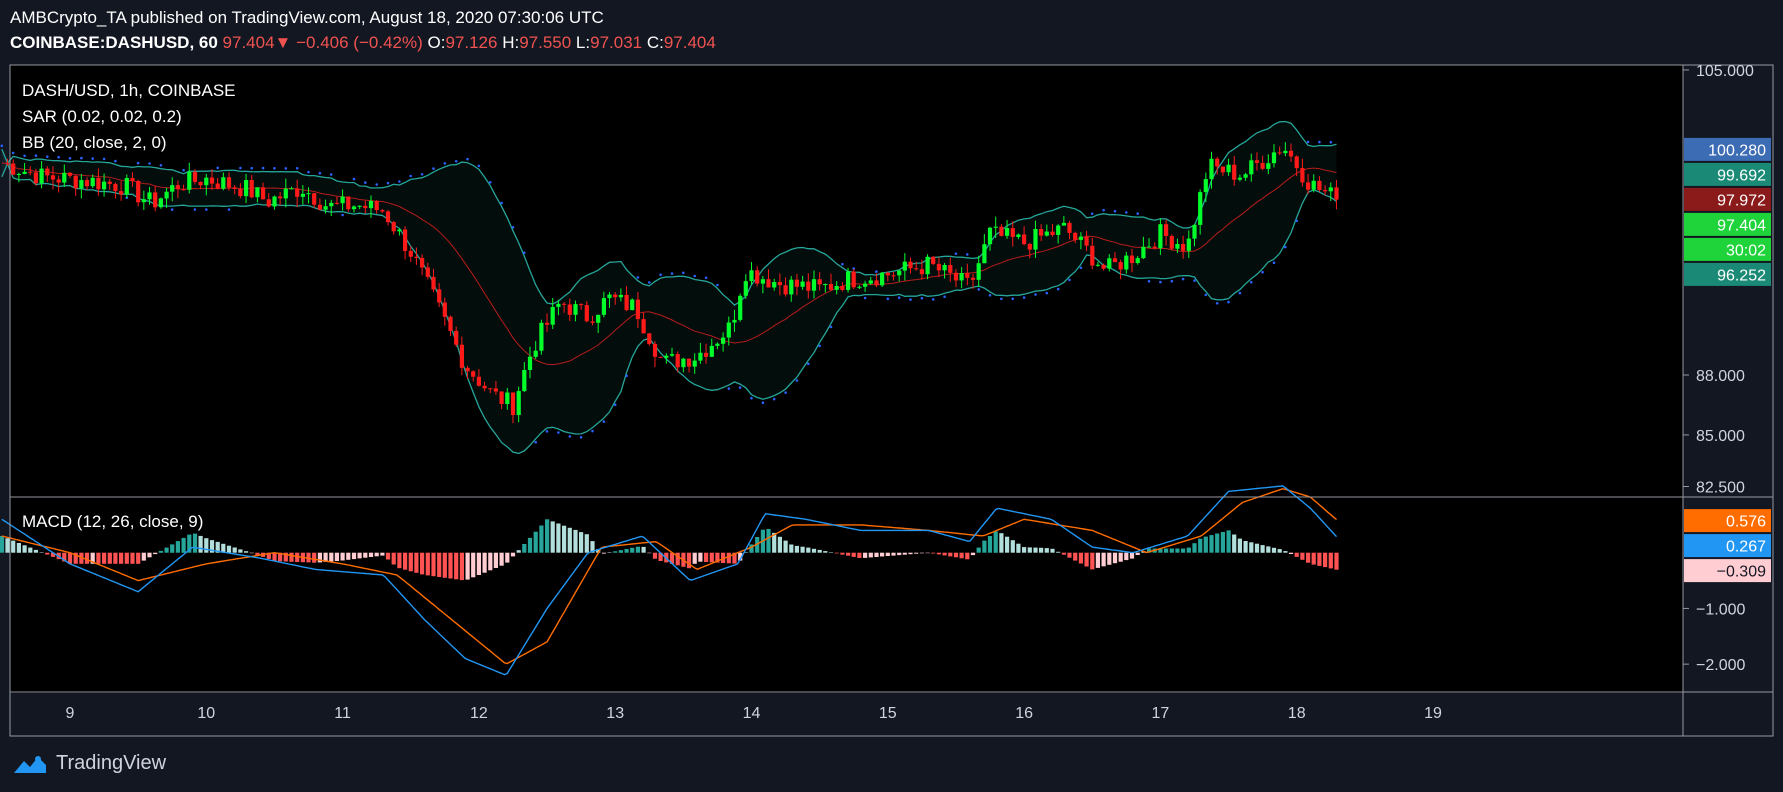 The image size is (1783, 792). Describe the element at coordinates (1720, 436) in the screenshot. I see `price-tick-label: 85.000` at that location.